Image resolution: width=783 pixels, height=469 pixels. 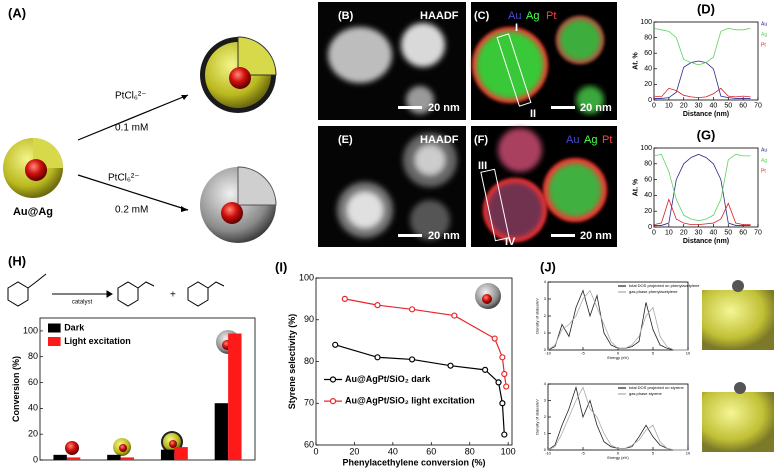 I want to click on legend-label: Pt, so click(x=763, y=45).